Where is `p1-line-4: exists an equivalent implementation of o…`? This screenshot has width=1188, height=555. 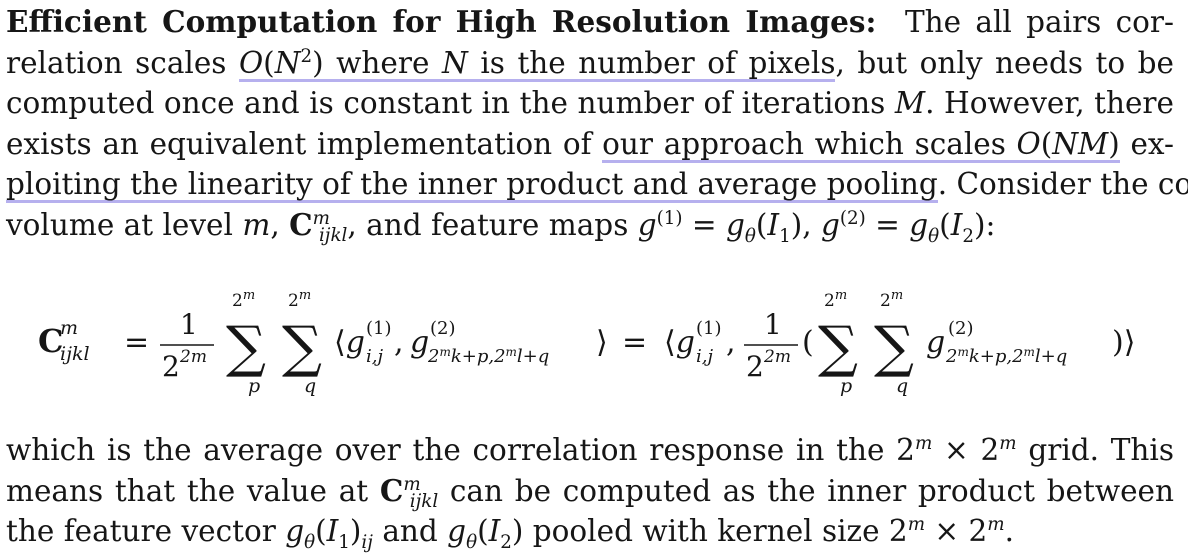
p1-line-4: exists an equivalent implementation of o… is located at coordinates (590, 144).